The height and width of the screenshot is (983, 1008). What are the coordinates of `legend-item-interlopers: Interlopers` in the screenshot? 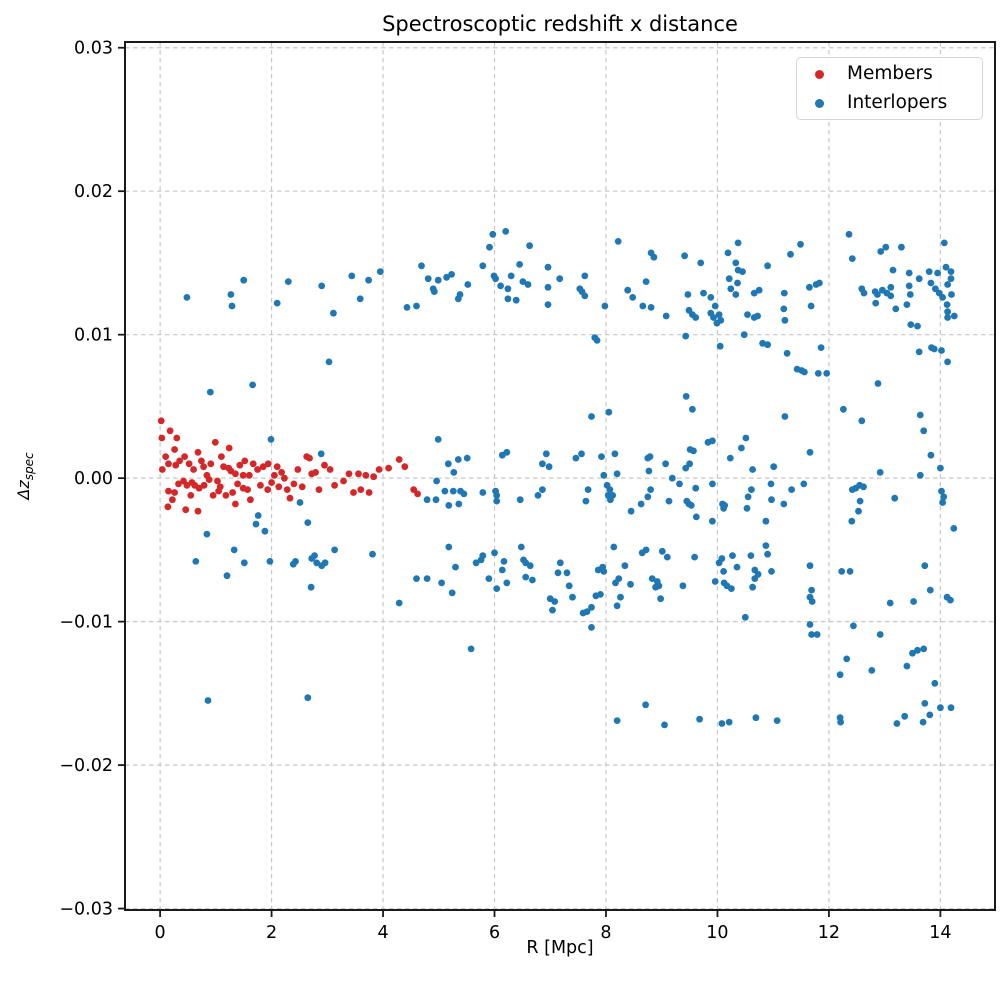 It's located at (898, 103).